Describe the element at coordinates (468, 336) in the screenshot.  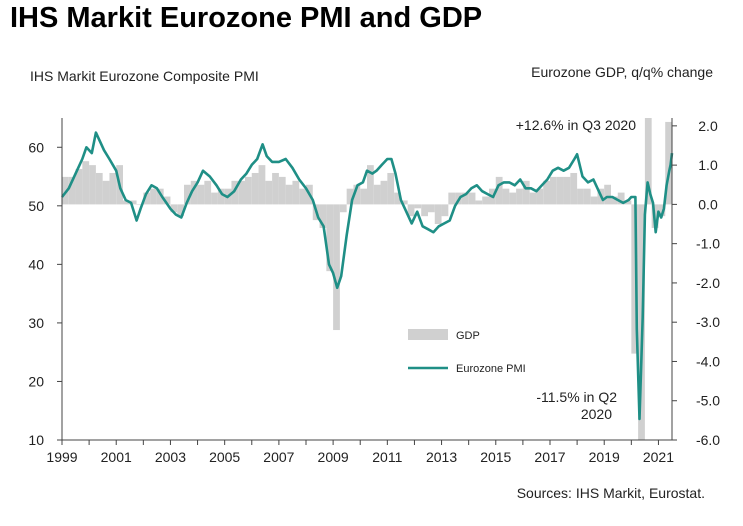
I see `legend-gdp-label: GDP` at that location.